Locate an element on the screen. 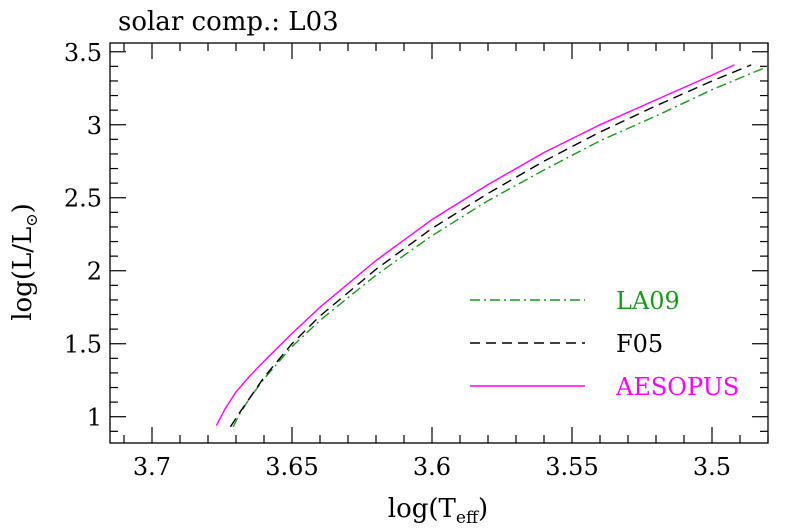  x-tick-label: 3.6 is located at coordinates (432, 467).